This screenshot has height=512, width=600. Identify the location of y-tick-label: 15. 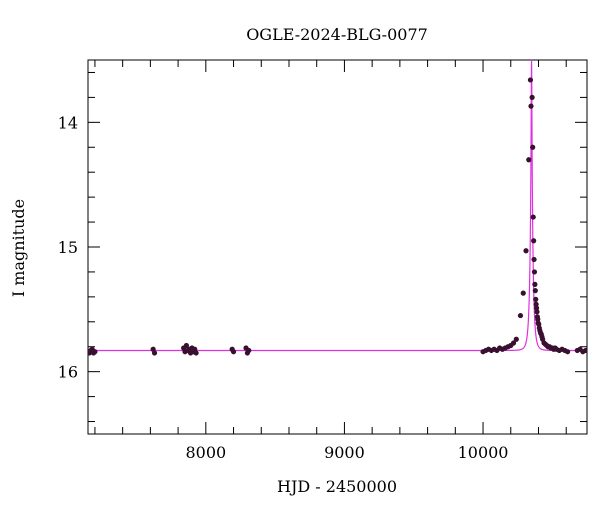
(68, 247).